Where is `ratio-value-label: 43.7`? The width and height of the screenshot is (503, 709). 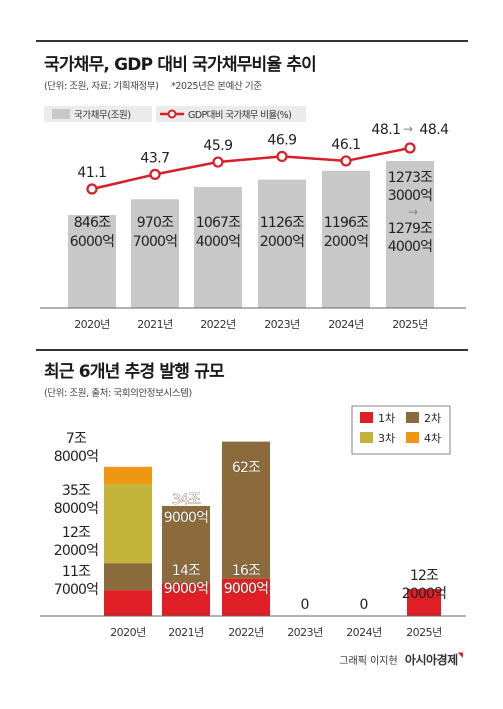 ratio-value-label: 43.7 is located at coordinates (154, 158).